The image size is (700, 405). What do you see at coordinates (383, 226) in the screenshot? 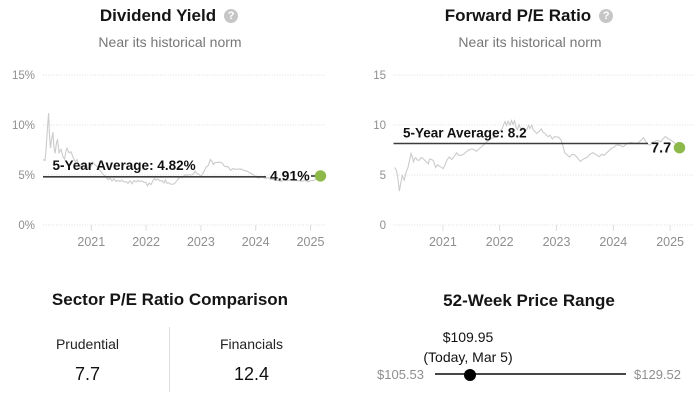
I see `svg-text: 0` at bounding box center [383, 226].